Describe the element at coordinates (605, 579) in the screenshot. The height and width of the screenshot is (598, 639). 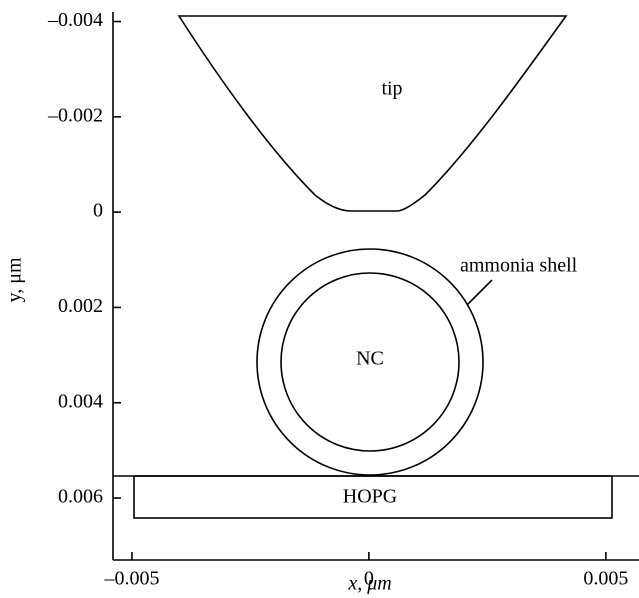
I see `x-tick-label: 0.005` at that location.